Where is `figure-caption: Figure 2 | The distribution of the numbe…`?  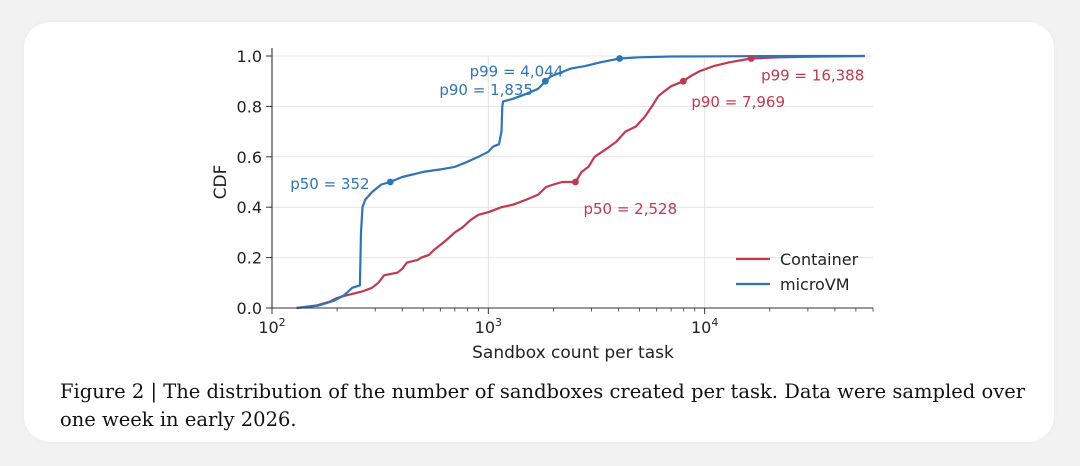 figure-caption: Figure 2 | The distribution of the numbe… is located at coordinates (543, 405).